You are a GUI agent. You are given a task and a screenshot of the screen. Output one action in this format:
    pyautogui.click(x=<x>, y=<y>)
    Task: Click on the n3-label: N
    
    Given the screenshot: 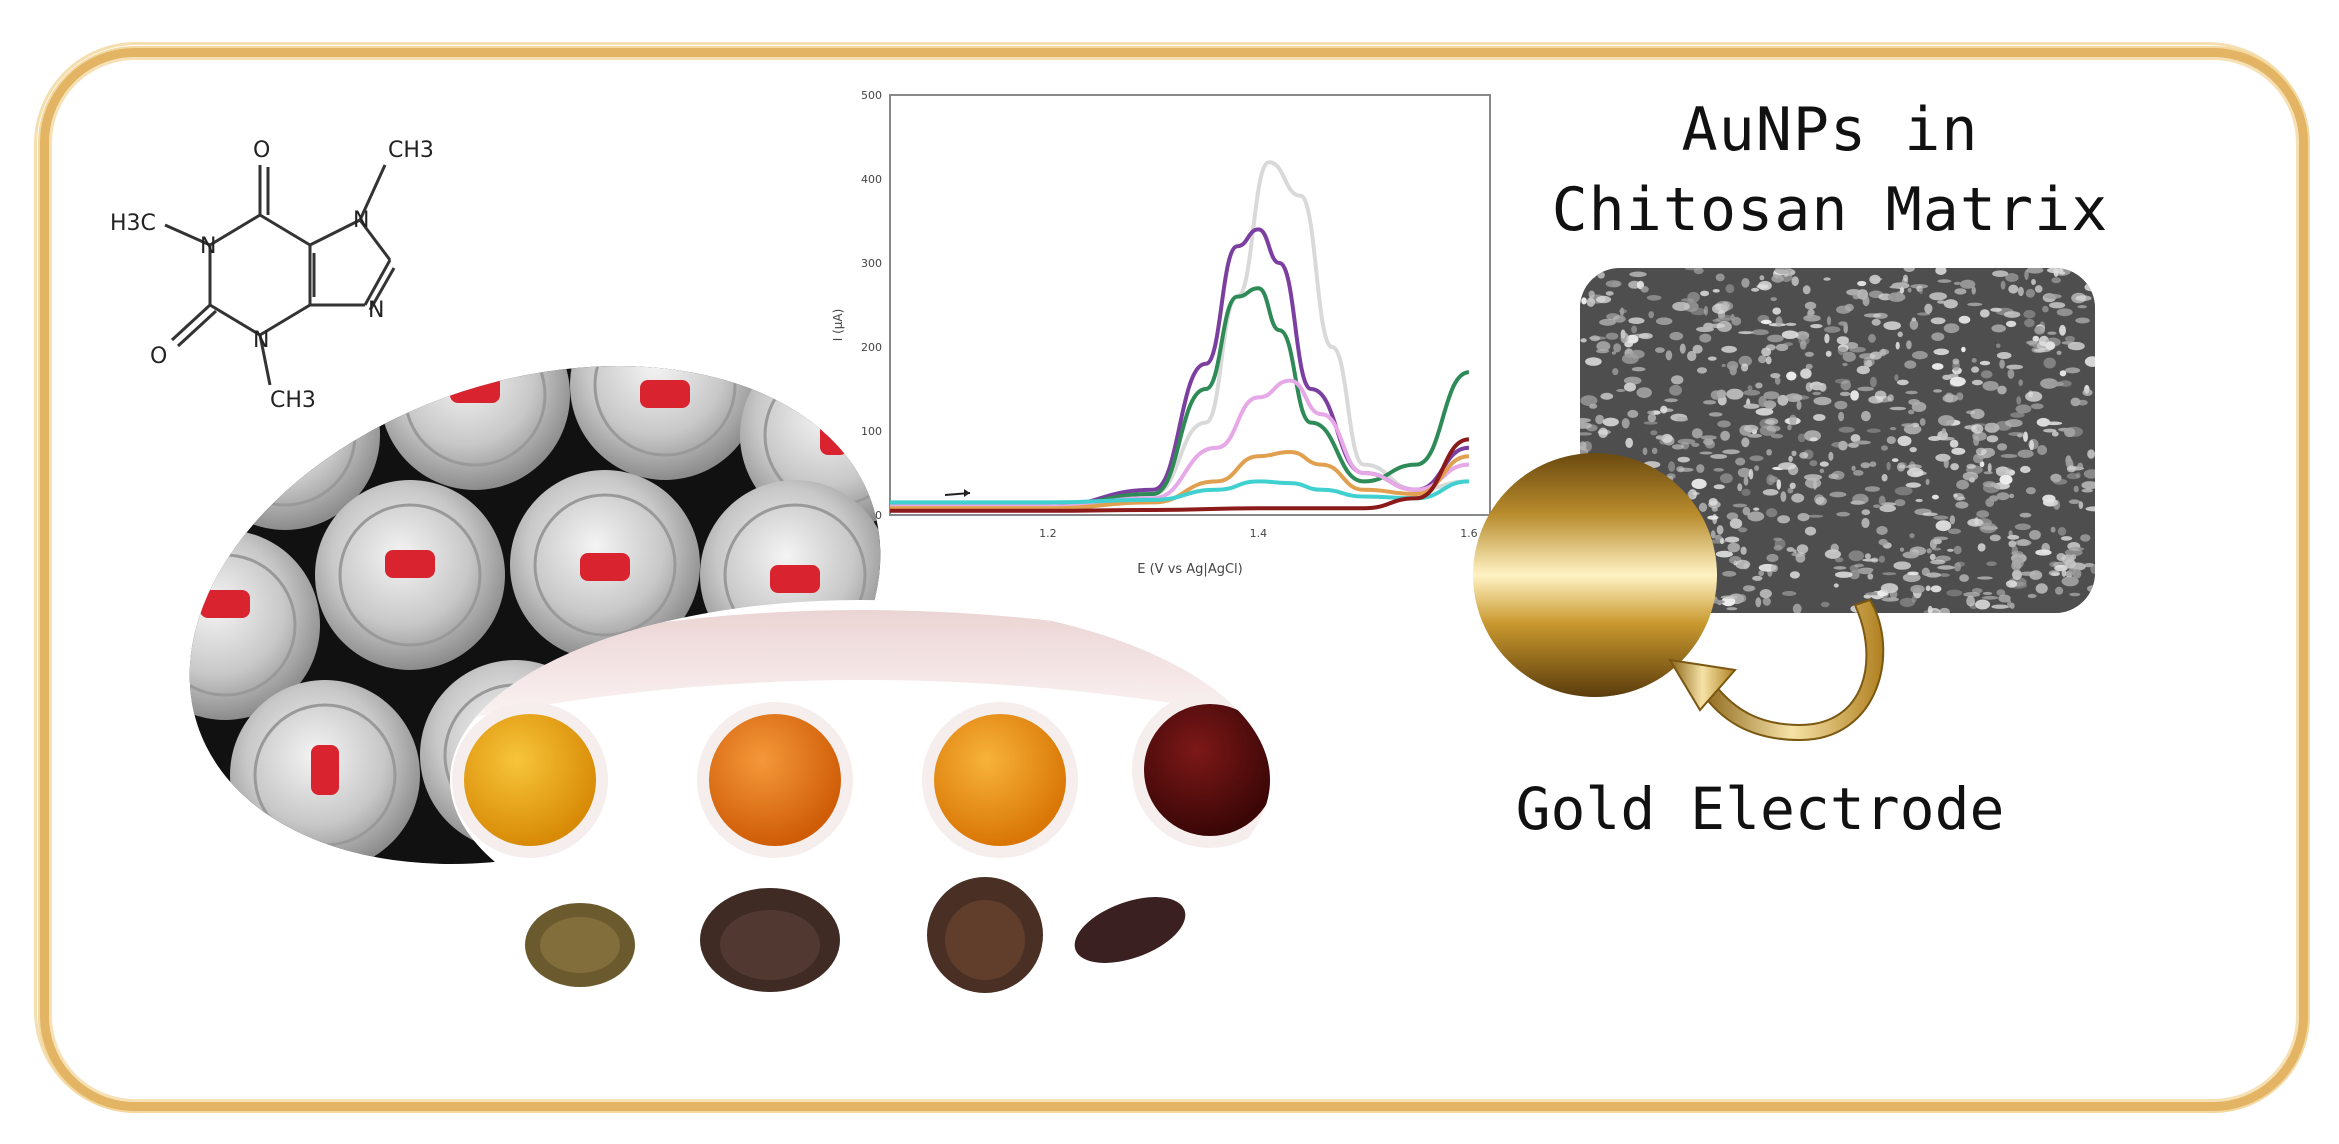 What is the action you would take?
    pyautogui.click(x=261, y=340)
    